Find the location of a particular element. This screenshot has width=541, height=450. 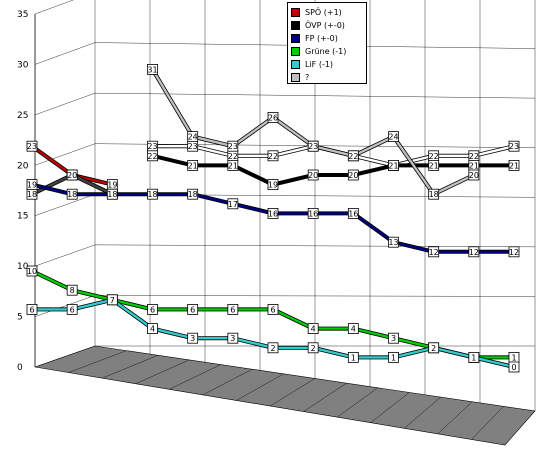

y-tick-label: 35 is located at coordinates (22, 15).